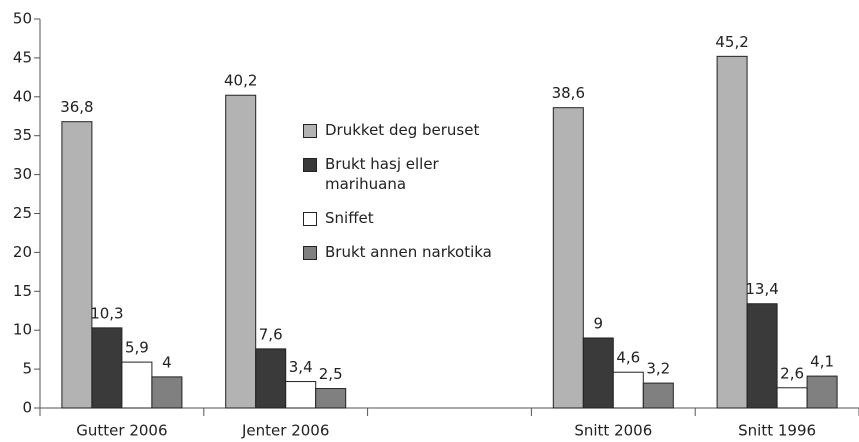  I want to click on value-label: 4,1, so click(822, 362).